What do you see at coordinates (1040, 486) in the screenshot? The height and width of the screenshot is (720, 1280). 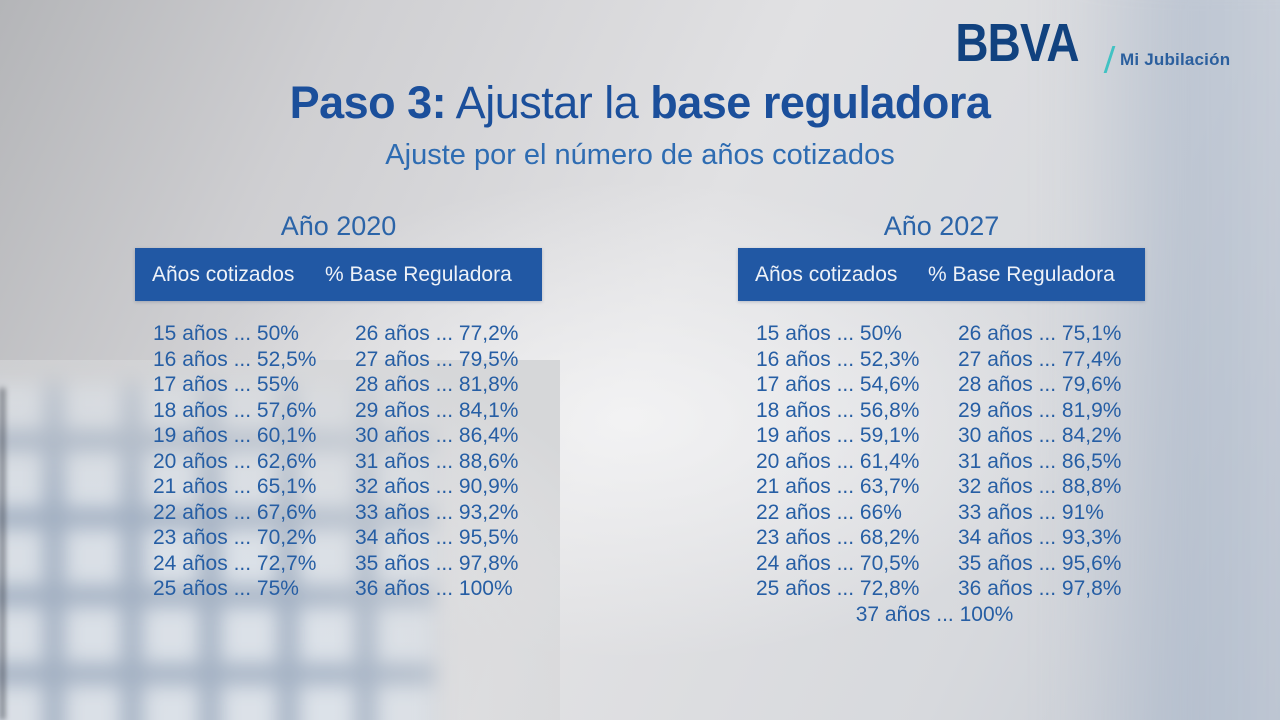 I see `table-row: 32 años ... 88,8%` at bounding box center [1040, 486].